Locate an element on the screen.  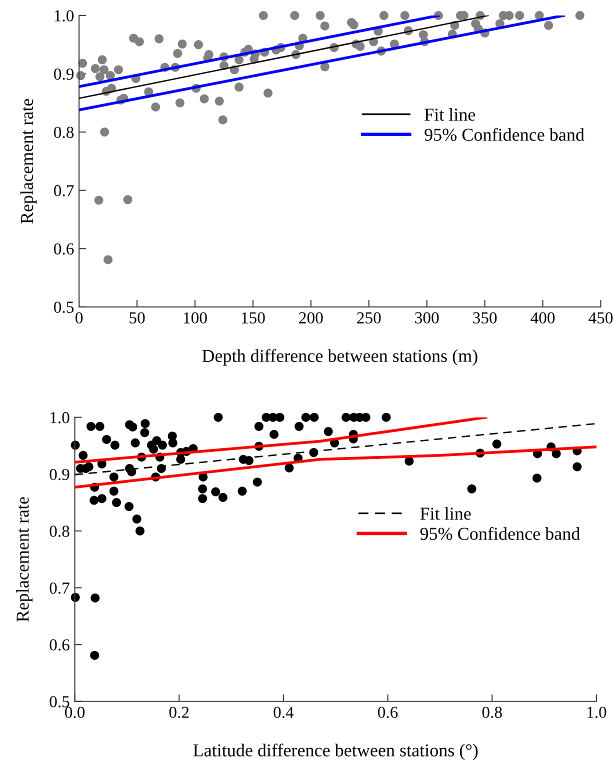
x-tick-label: 0.0 is located at coordinates (75, 712).